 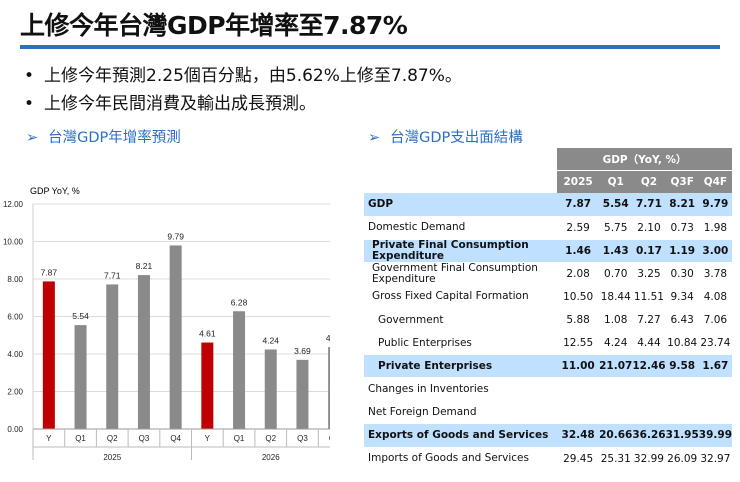 I want to click on table-cell: 26.09, so click(x=682, y=459).